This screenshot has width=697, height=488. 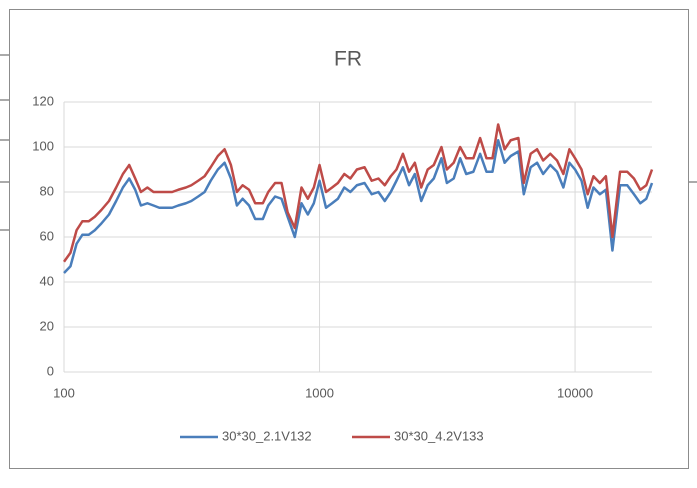 I want to click on y-tick-label: 120, so click(x=43, y=100).